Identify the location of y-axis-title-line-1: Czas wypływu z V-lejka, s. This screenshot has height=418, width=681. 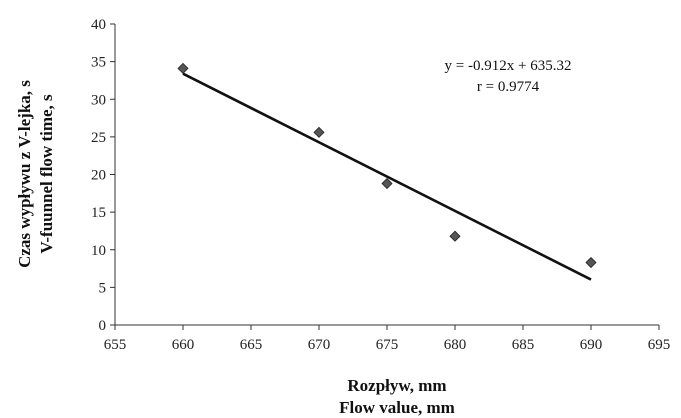
(24, 174).